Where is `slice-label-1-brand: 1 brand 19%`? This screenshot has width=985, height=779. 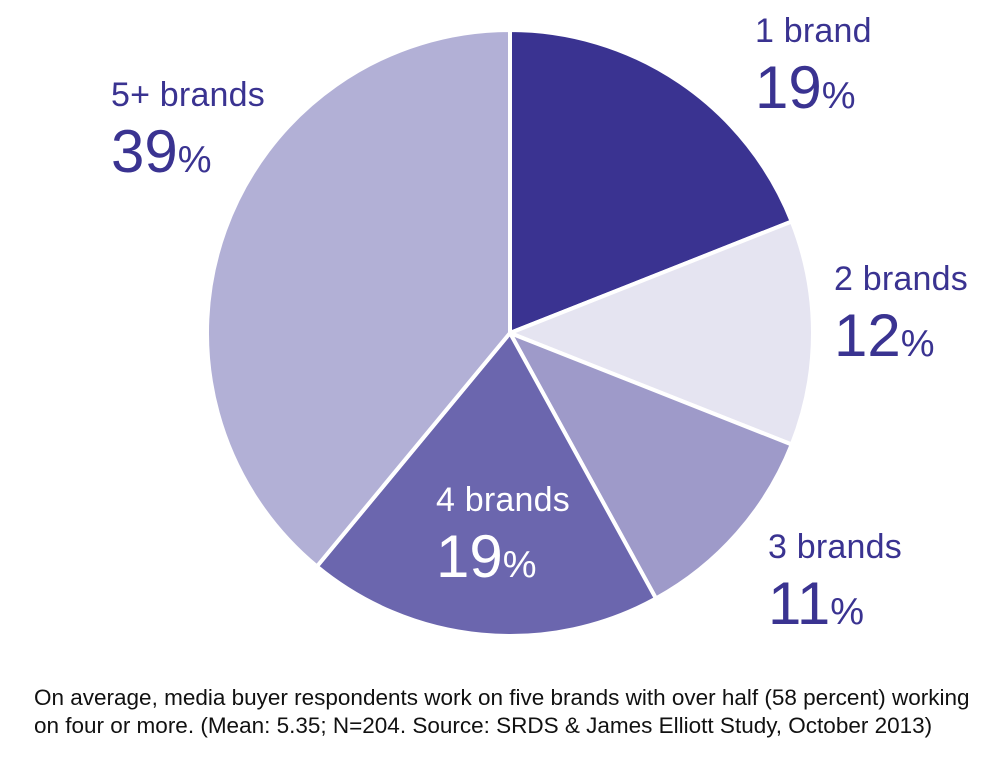
slice-label-1-brand: 1 brand 19% is located at coordinates (813, 66).